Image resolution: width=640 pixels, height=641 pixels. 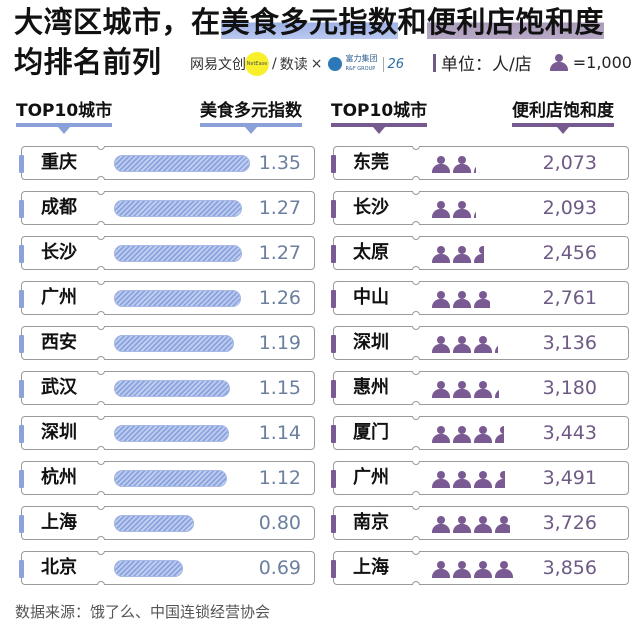 What do you see at coordinates (569, 253) in the screenshot?
I see `metric-value: 2,456` at bounding box center [569, 253].